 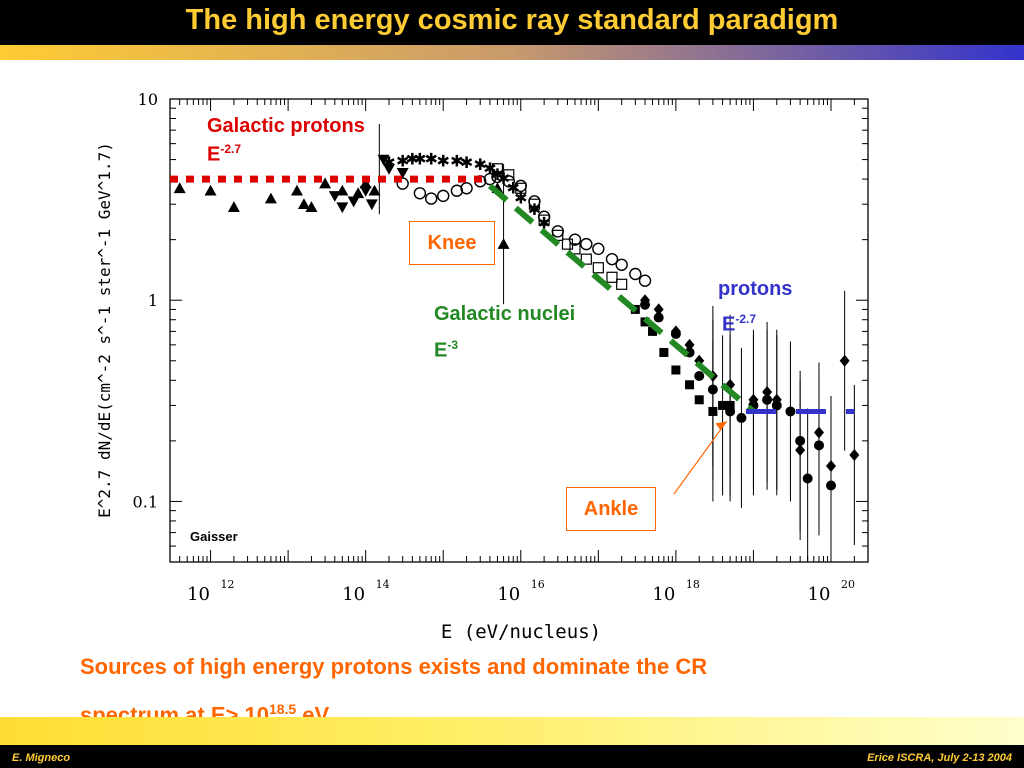 I want to click on footer-gradient-band, so click(x=512, y=731).